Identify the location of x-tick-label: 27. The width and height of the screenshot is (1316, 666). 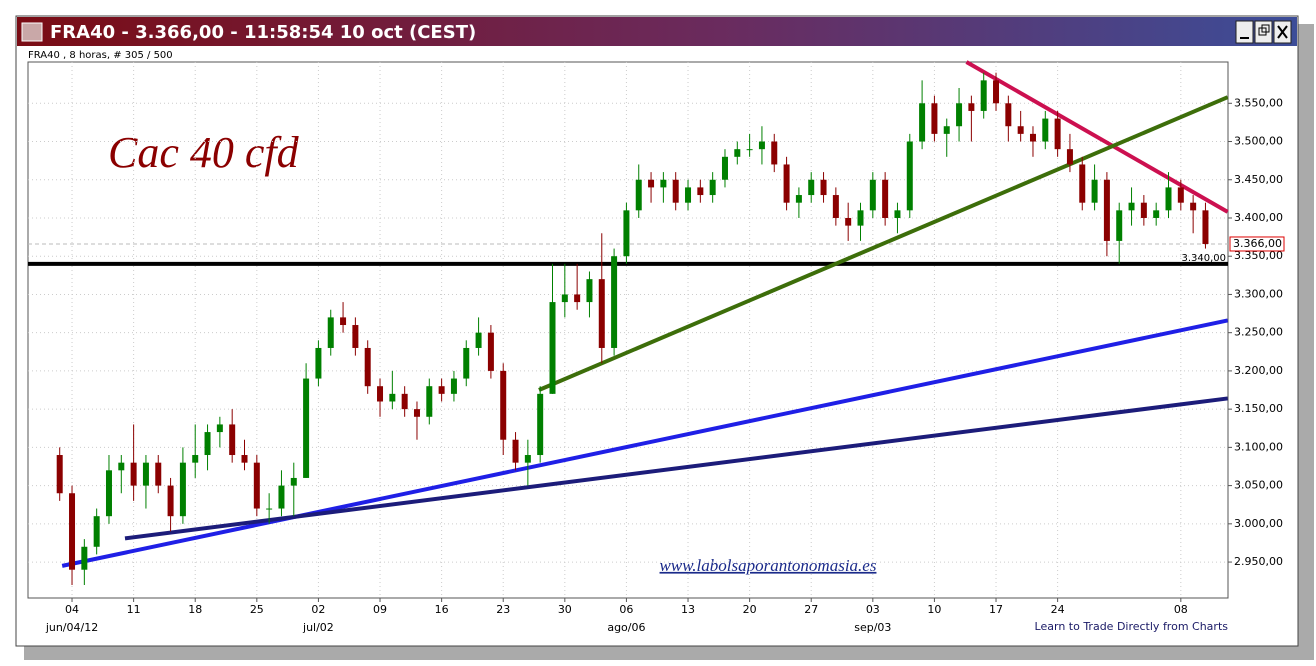
(811, 609).